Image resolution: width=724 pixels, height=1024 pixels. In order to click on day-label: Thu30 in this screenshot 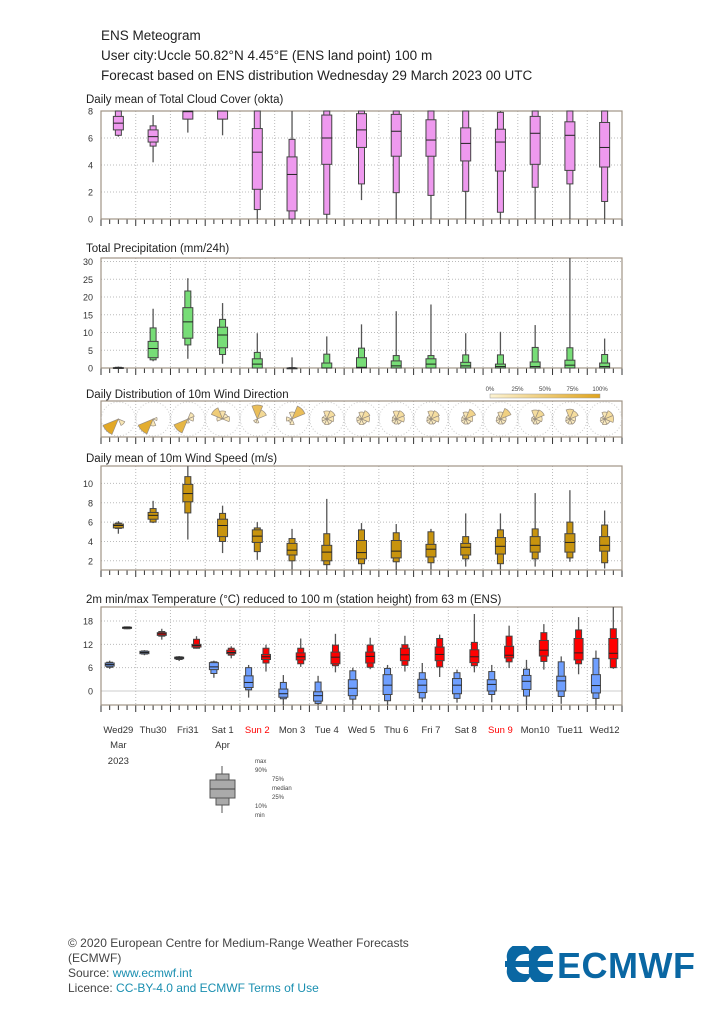, I will do `click(153, 730)`.